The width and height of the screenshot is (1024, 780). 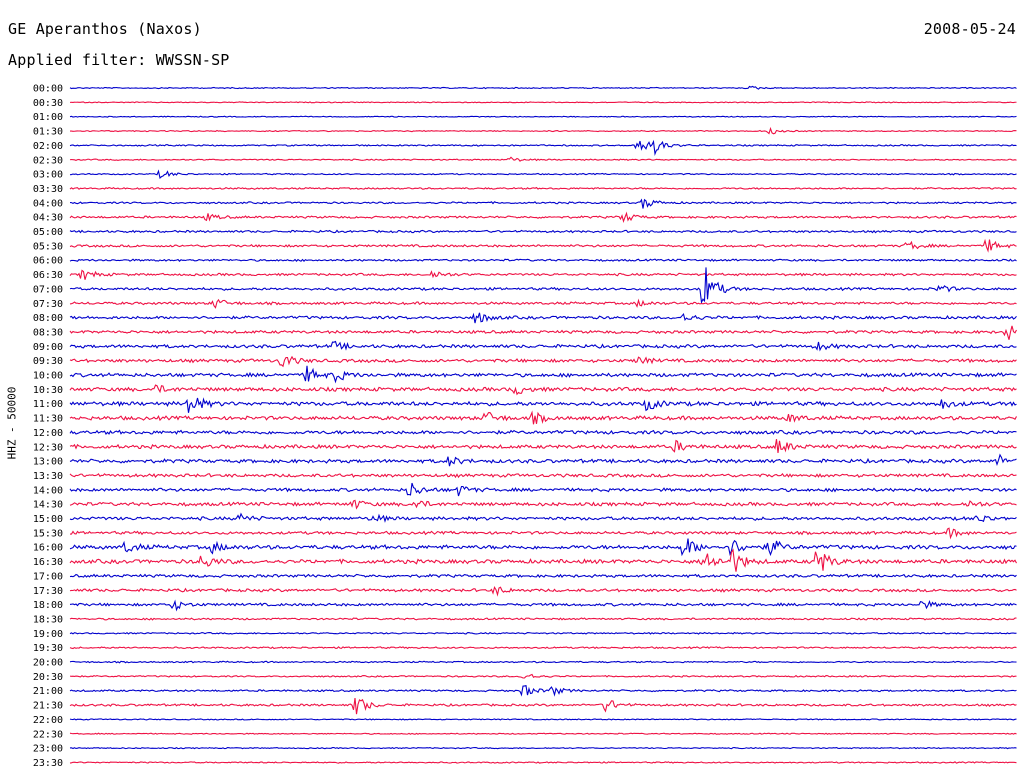 I want to click on time-tick-label: 21:00, so click(x=48, y=691).